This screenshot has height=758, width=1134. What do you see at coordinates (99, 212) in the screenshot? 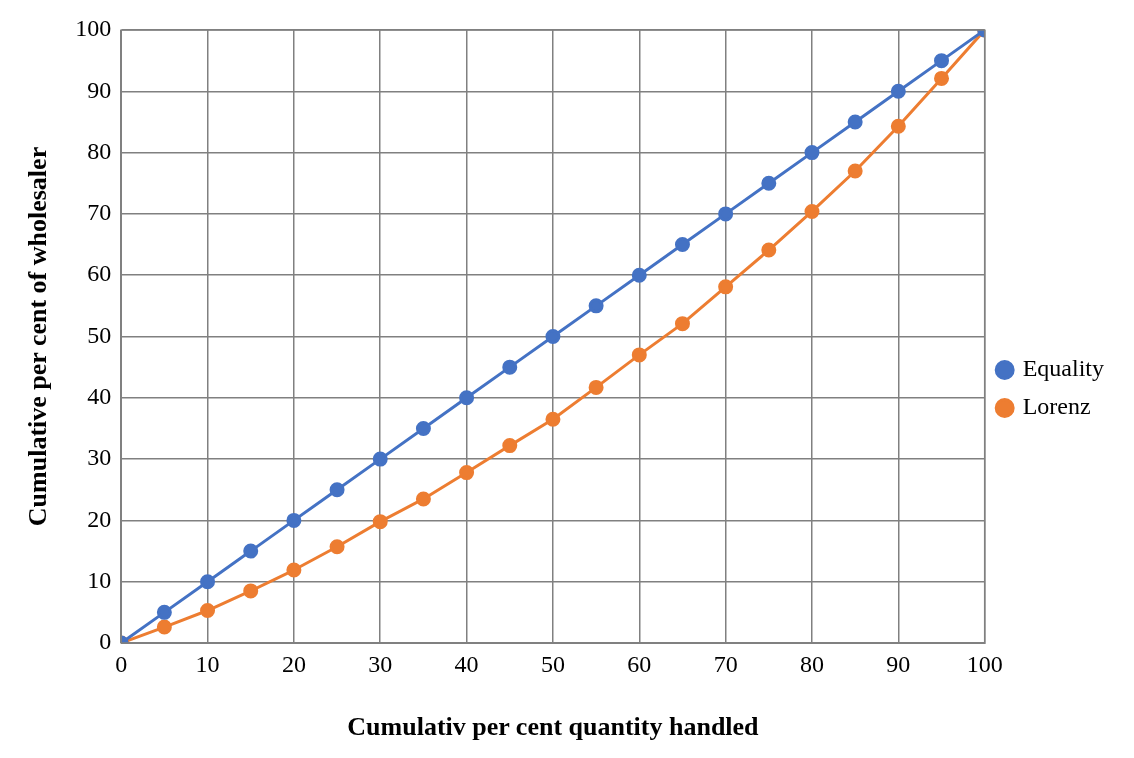
I see `y-tick-label: 70` at bounding box center [99, 212].